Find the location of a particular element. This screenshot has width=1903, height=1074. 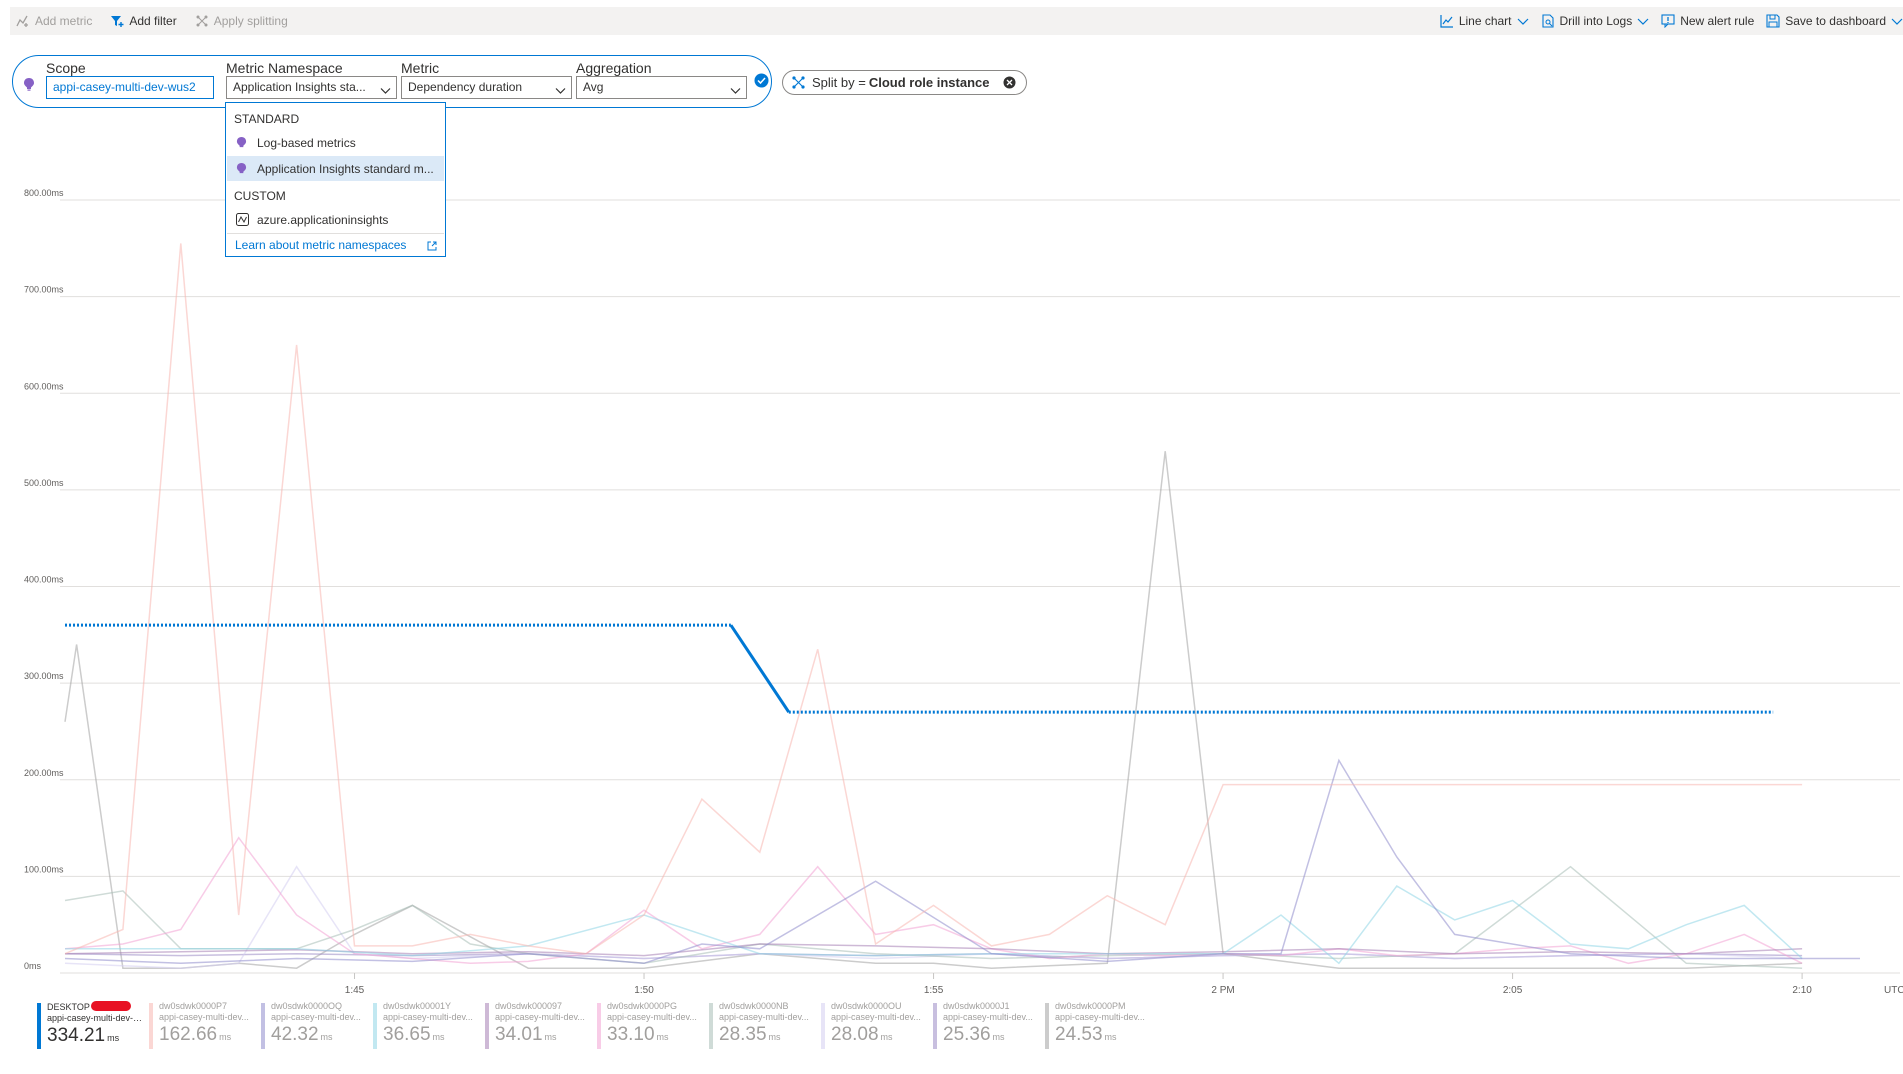

legend-series-value: 334.21 ms is located at coordinates (98, 1037).